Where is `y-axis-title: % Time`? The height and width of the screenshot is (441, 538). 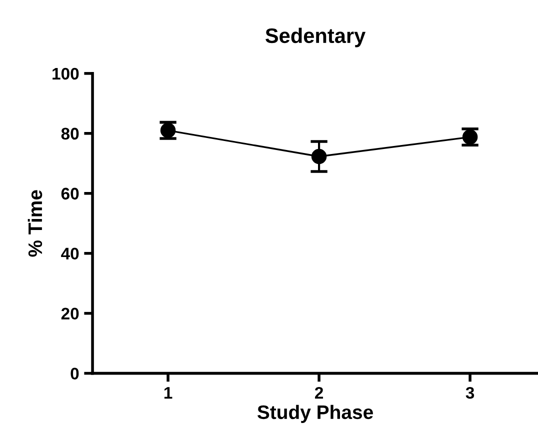
y-axis-title: % Time is located at coordinates (35, 223).